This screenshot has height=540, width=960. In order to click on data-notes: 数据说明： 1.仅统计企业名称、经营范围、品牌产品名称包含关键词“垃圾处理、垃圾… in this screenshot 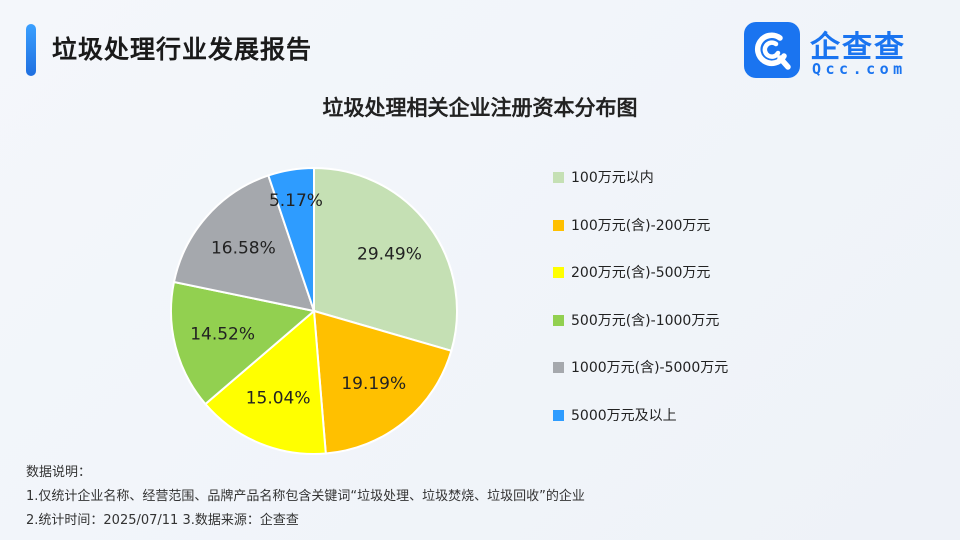, I will do `click(305, 497)`.